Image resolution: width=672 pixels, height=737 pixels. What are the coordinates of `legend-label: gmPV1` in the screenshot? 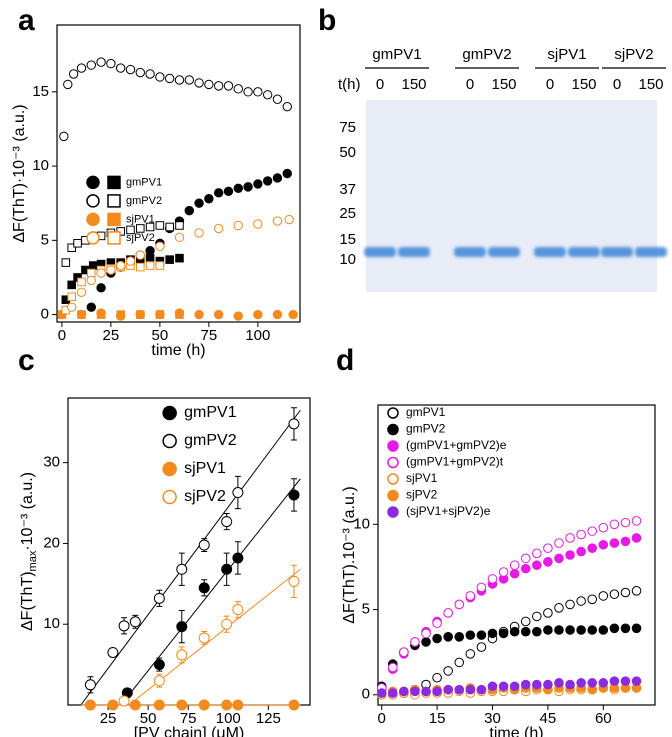 It's located at (210, 412).